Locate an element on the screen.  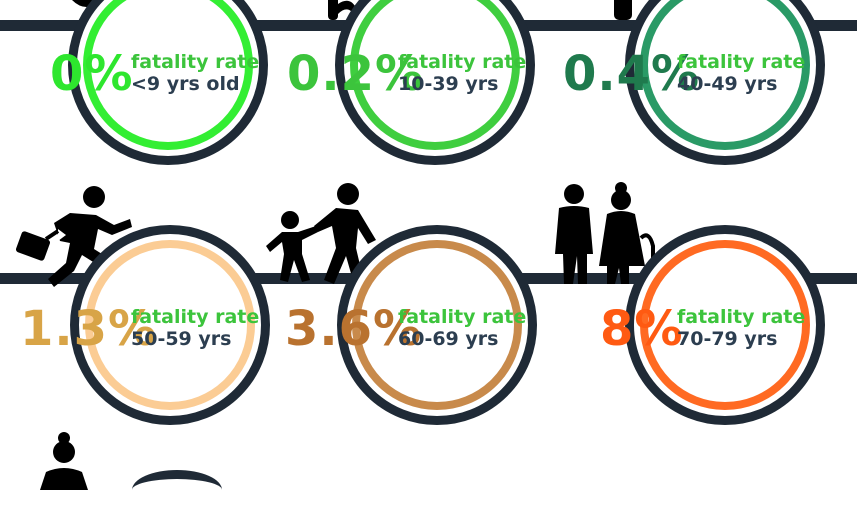
parent-child-icon is located at coordinates (321, 233).